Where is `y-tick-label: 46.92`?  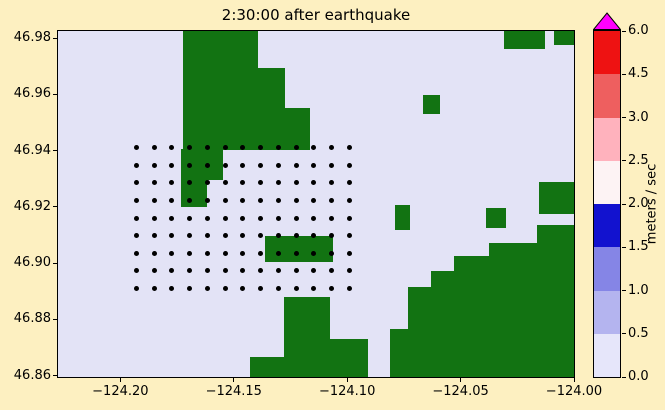 y-tick-label: 46.92 is located at coordinates (32, 206).